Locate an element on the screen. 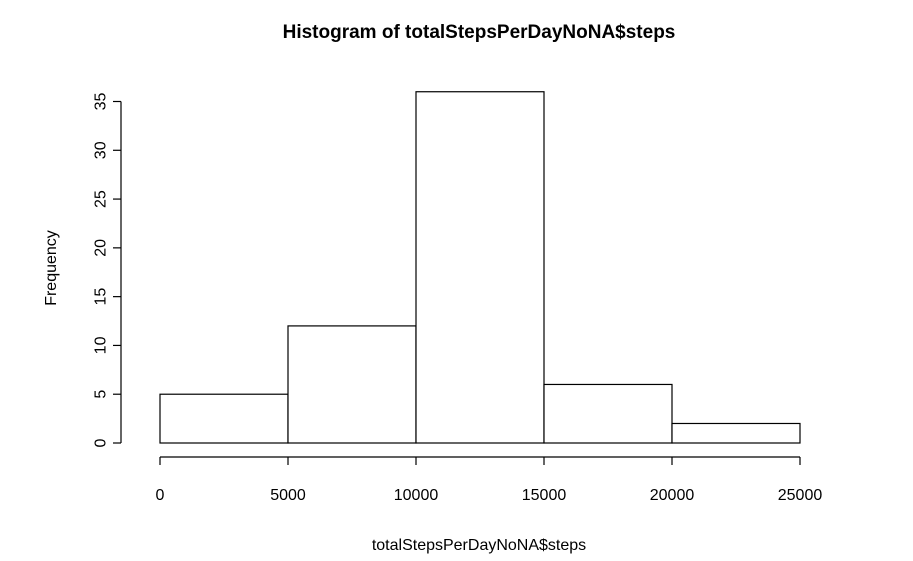 The width and height of the screenshot is (913, 561). y-tick-label: 35 is located at coordinates (101, 102).